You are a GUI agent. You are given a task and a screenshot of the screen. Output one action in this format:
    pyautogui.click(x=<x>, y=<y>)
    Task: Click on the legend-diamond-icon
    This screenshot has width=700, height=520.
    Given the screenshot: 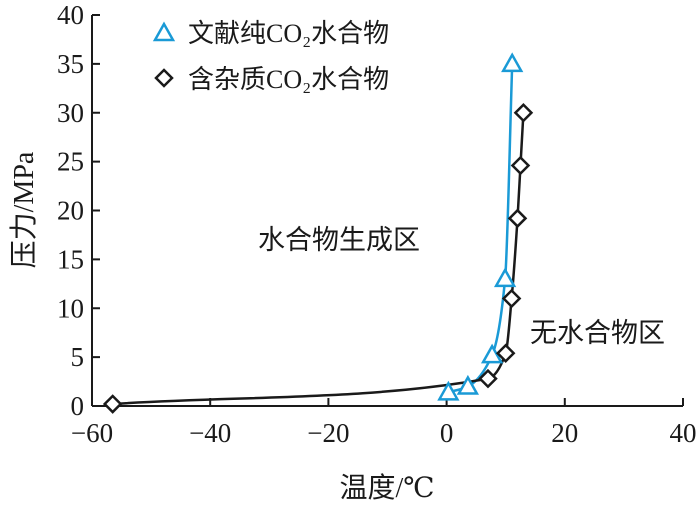 What is the action you would take?
    pyautogui.click(x=164, y=78)
    